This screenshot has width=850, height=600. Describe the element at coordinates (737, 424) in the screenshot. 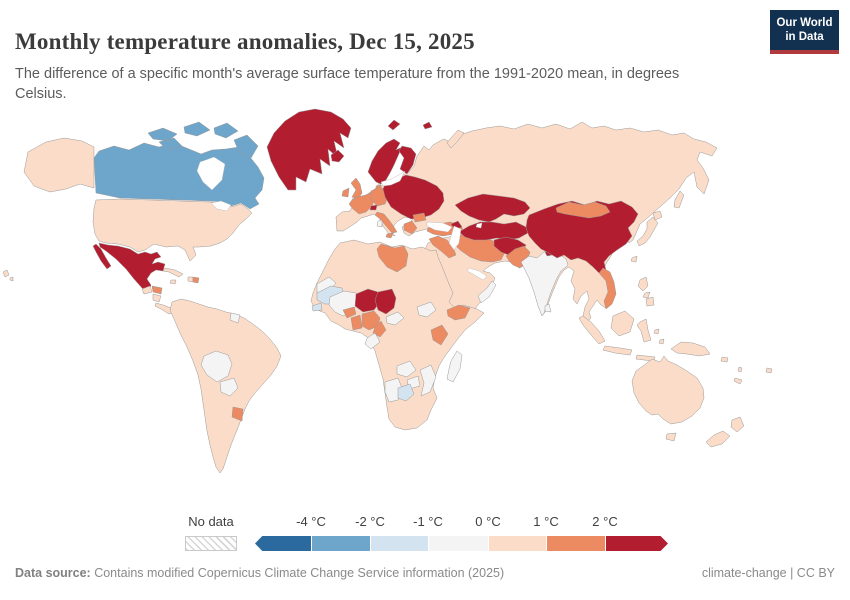

I see `region-new-zealand-north` at that location.